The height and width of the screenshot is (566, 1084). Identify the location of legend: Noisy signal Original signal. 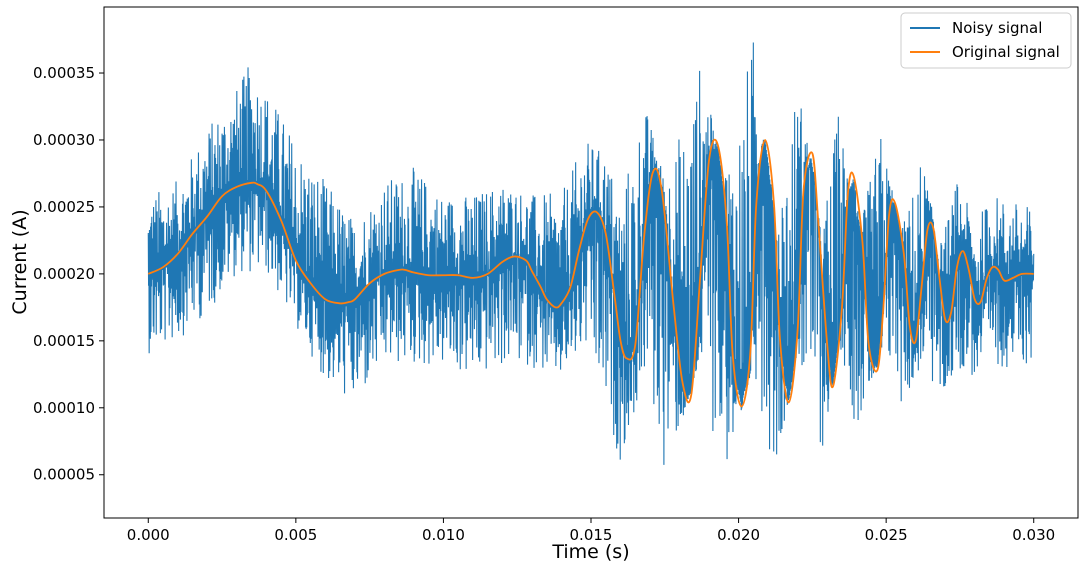
(986, 40).